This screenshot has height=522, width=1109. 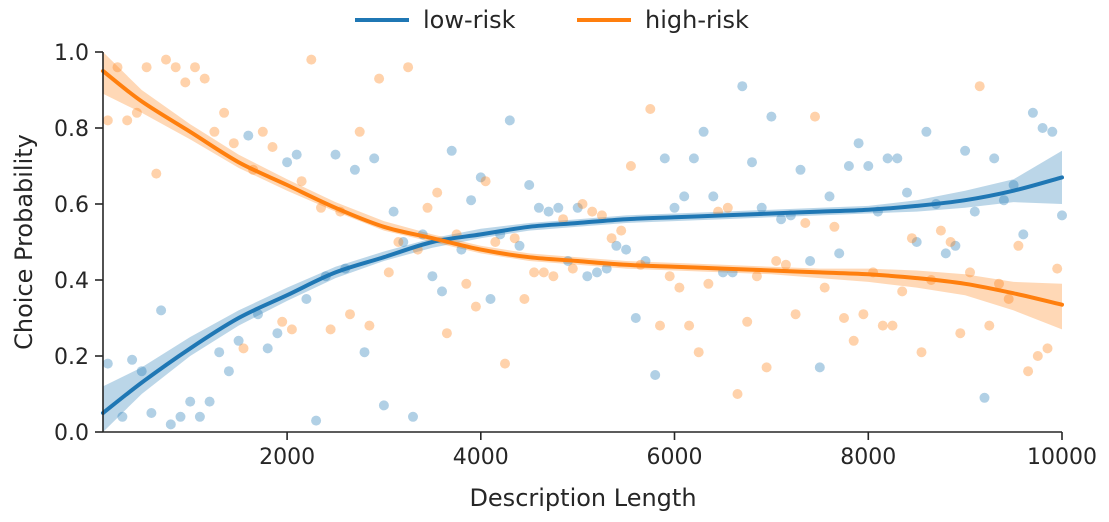 What do you see at coordinates (552, 20) in the screenshot?
I see `legend: low-risk high-risk` at bounding box center [552, 20].